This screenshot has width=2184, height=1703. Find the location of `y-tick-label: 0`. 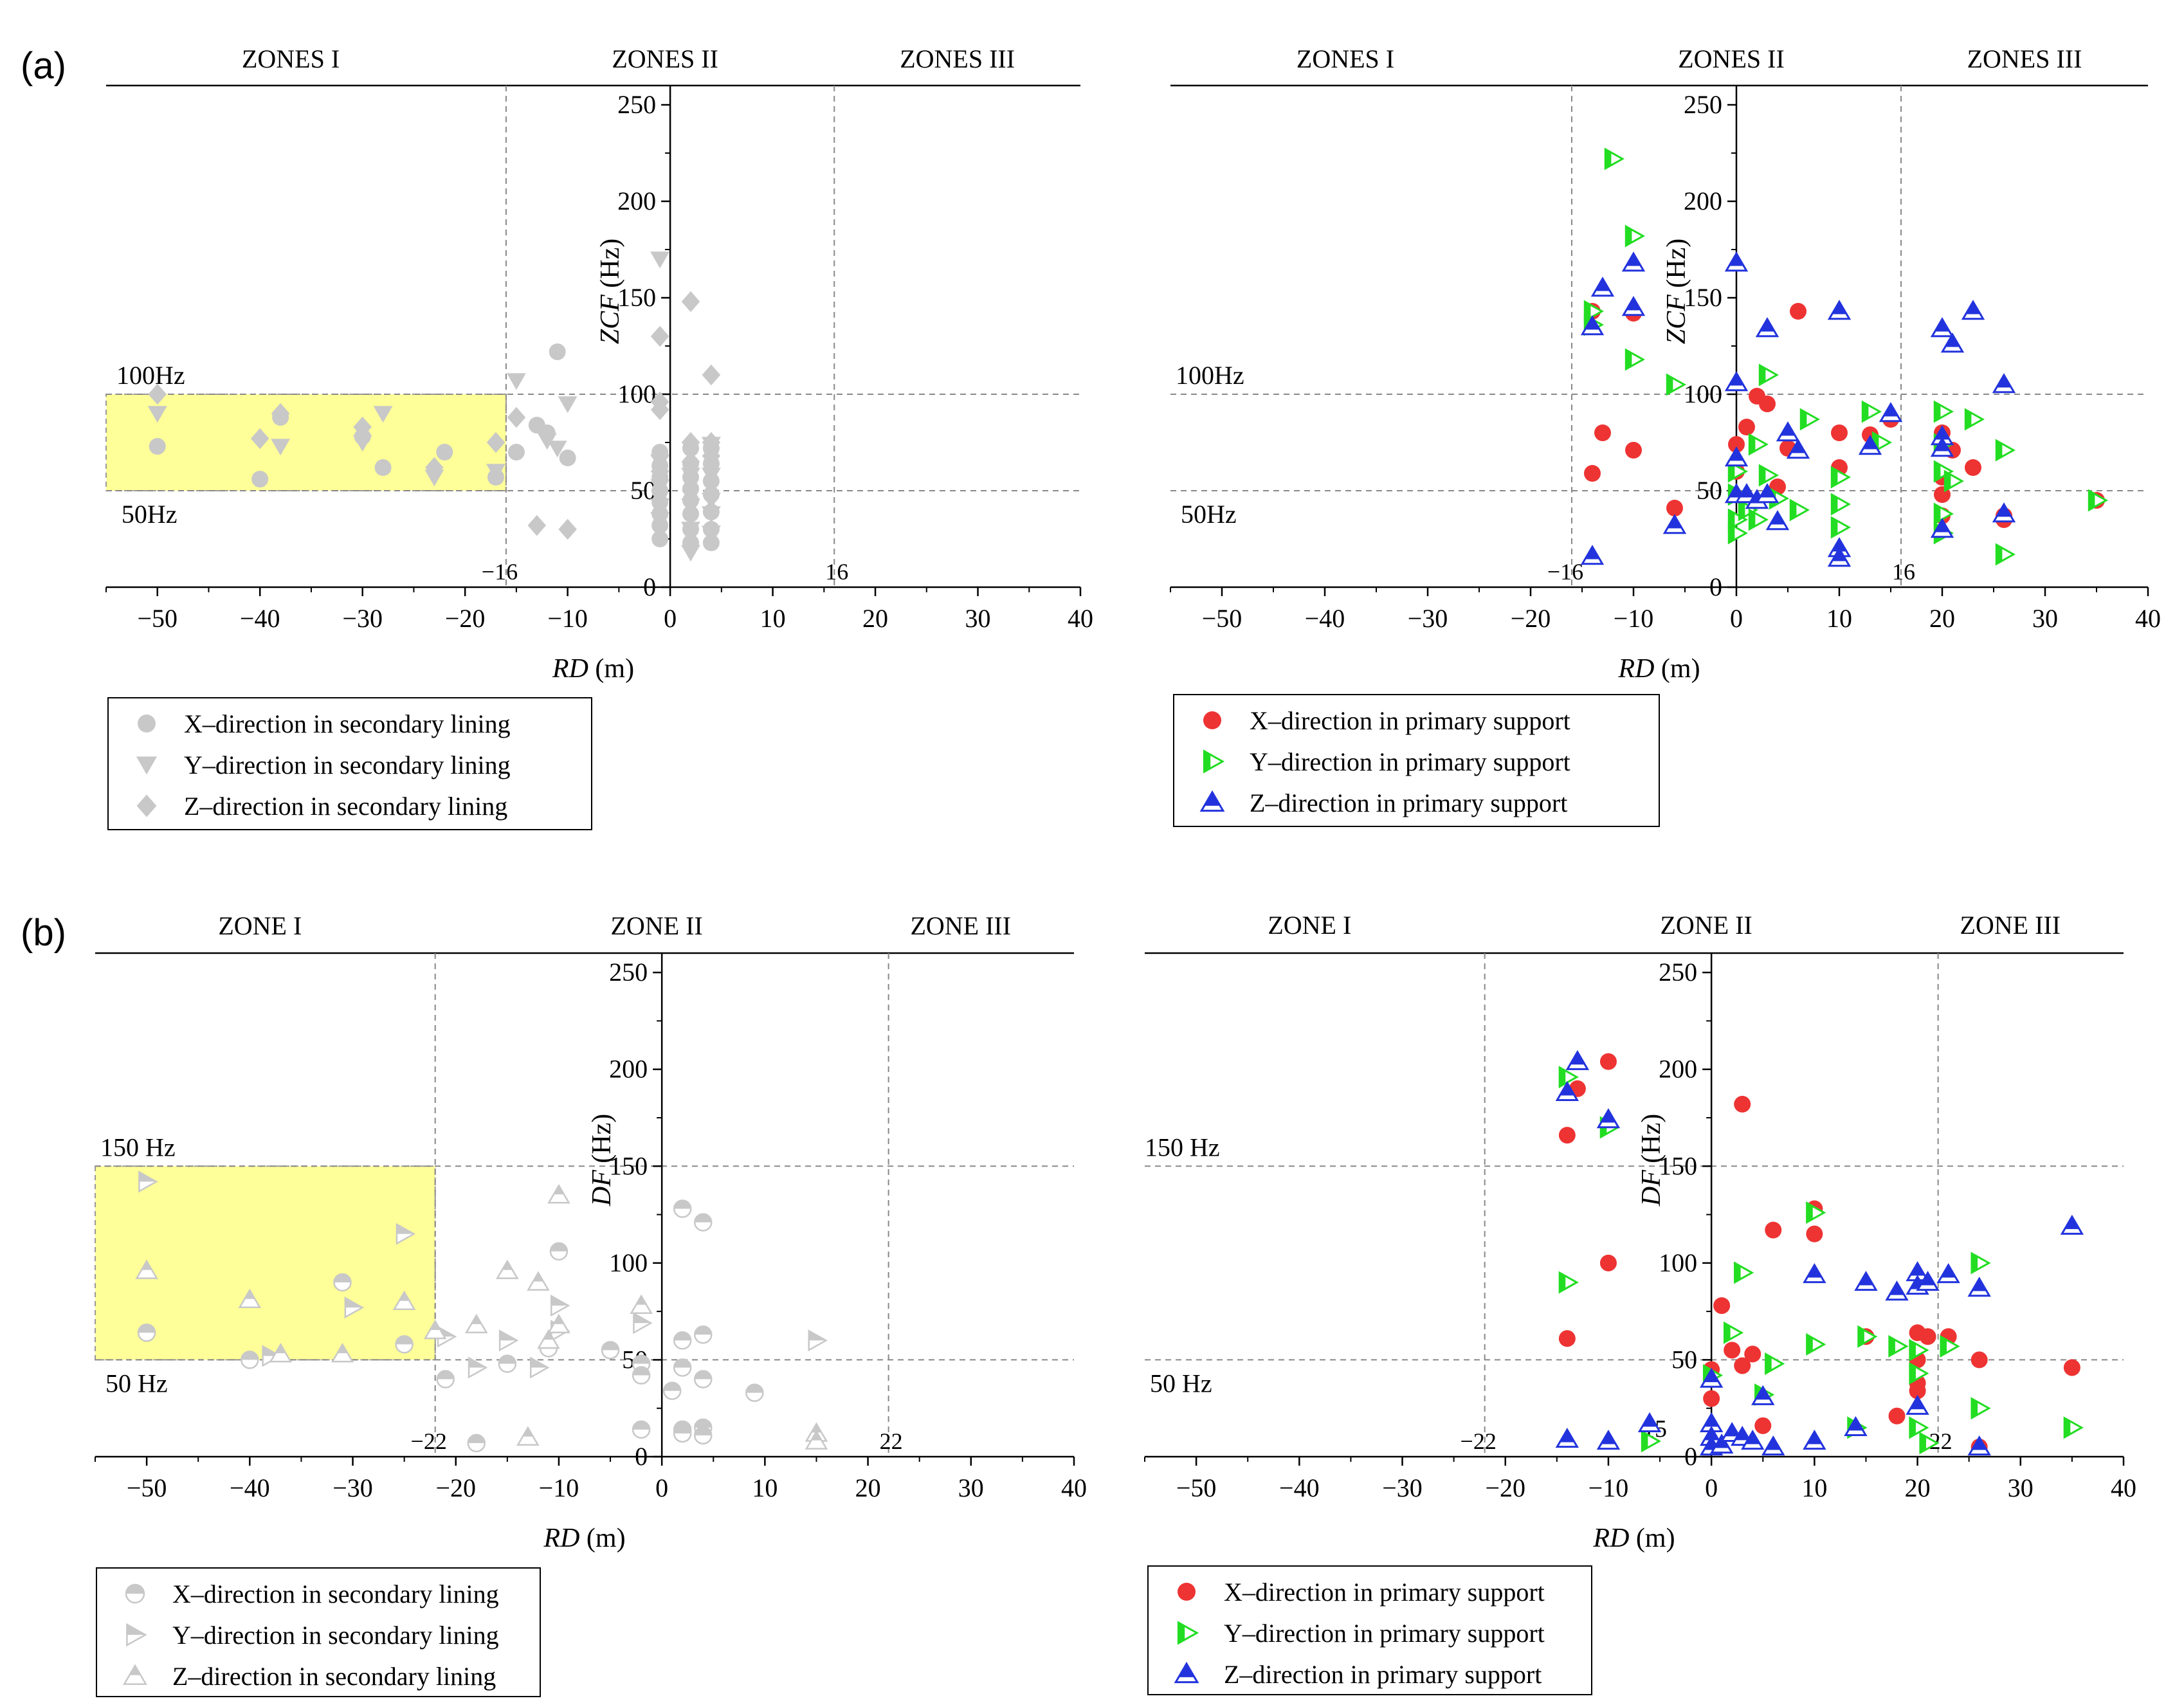

y-tick-label: 0 is located at coordinates (1715, 586).